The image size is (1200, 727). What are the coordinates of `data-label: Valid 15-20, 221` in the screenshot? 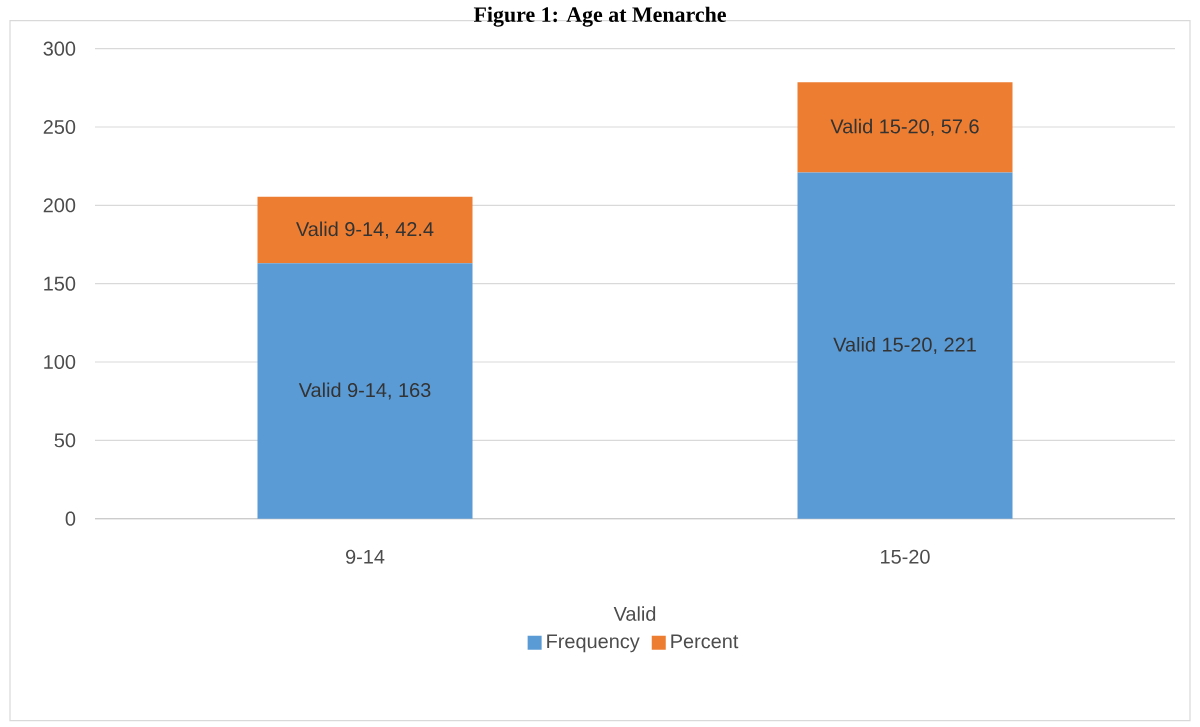 It's located at (904, 346).